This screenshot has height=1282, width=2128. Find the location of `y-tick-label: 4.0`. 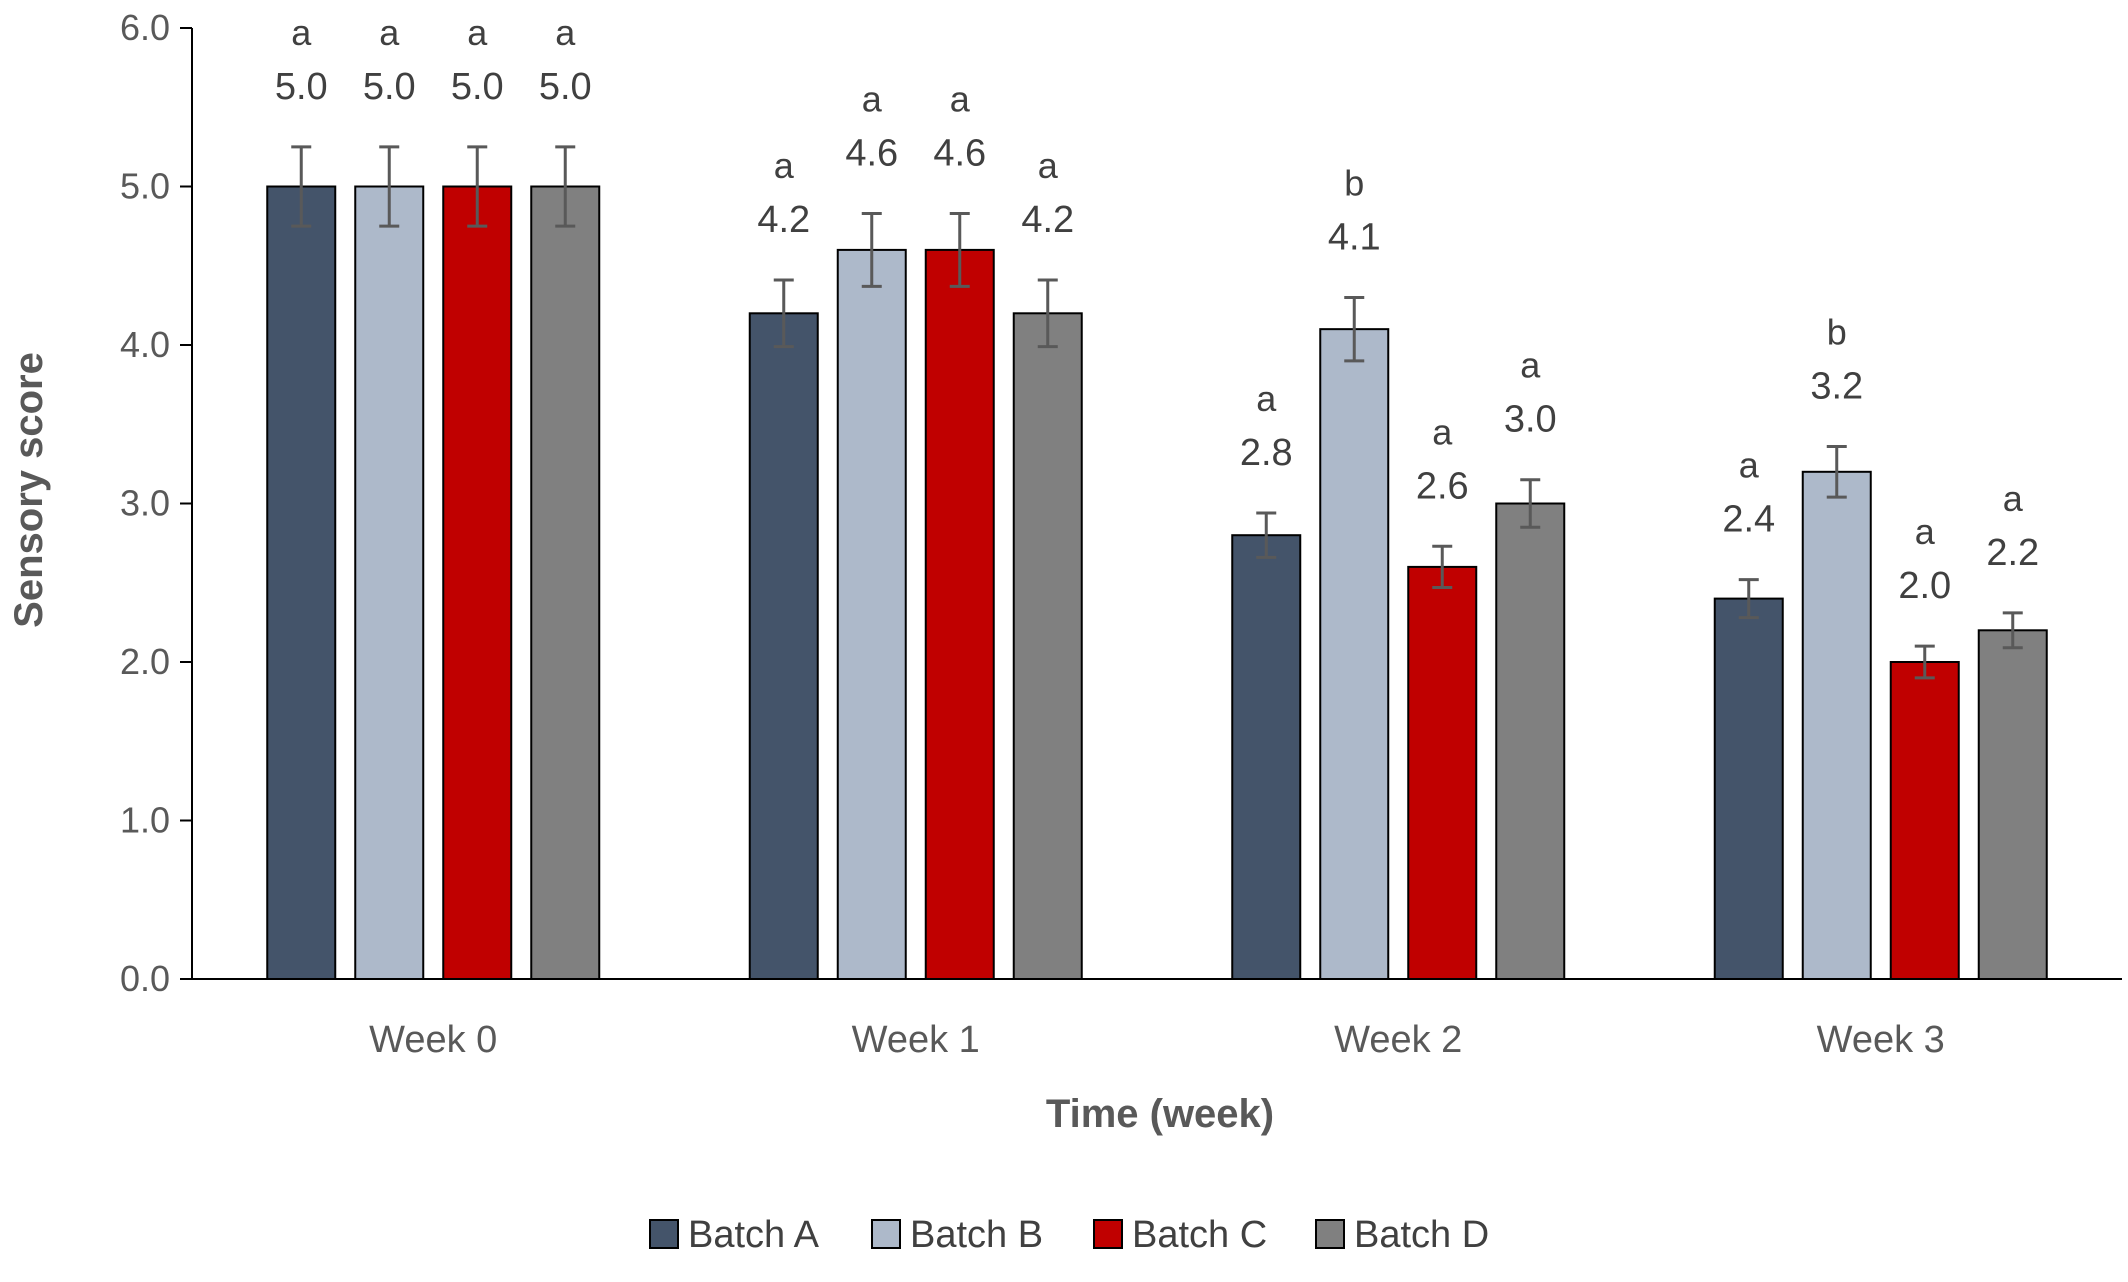

y-tick-label: 4.0 is located at coordinates (145, 344).